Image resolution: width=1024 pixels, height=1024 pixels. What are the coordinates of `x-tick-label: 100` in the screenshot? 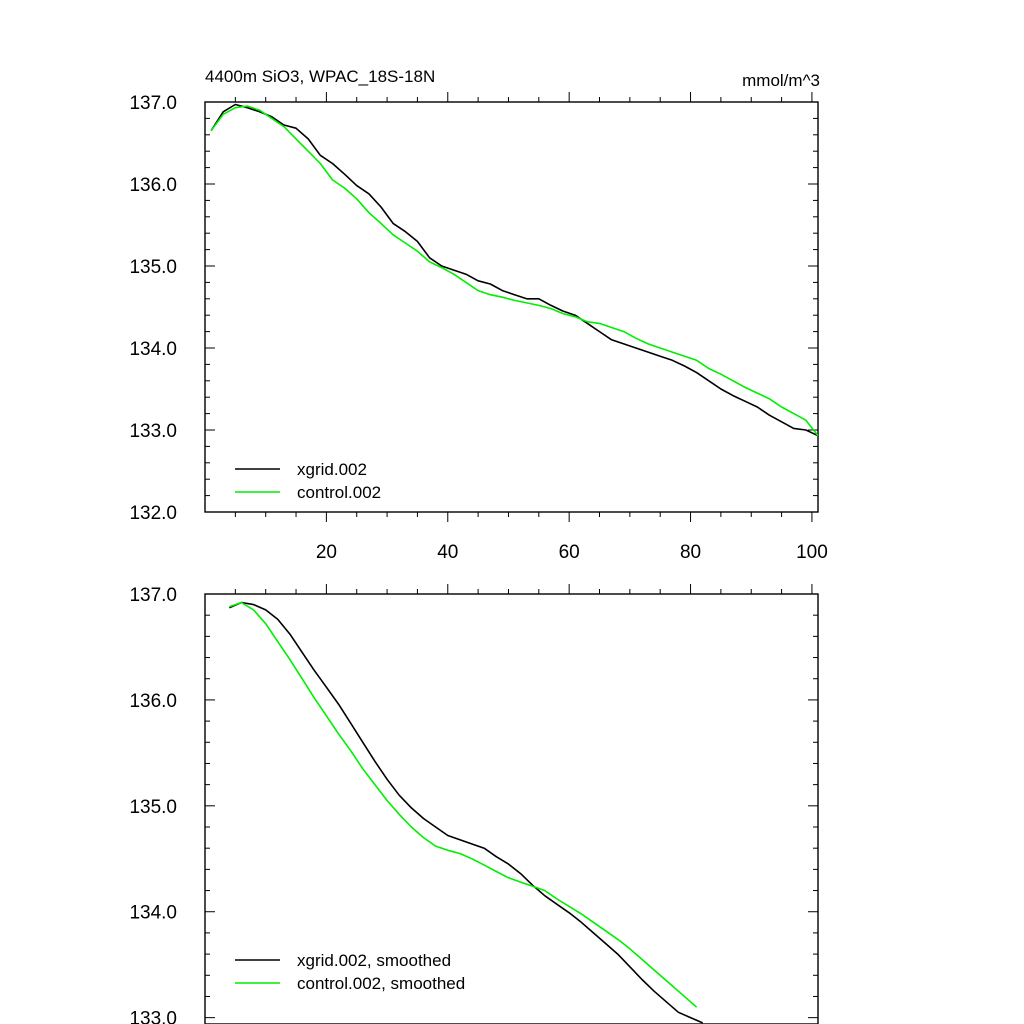 It's located at (812, 552).